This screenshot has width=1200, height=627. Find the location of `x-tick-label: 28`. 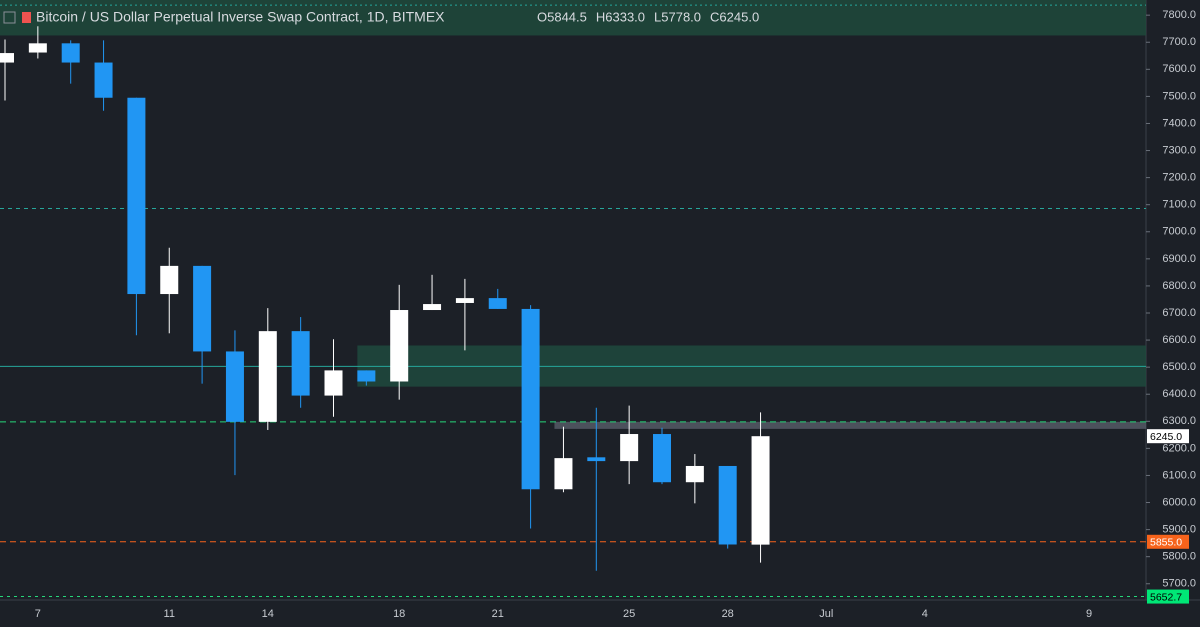

x-tick-label: 28 is located at coordinates (728, 614).